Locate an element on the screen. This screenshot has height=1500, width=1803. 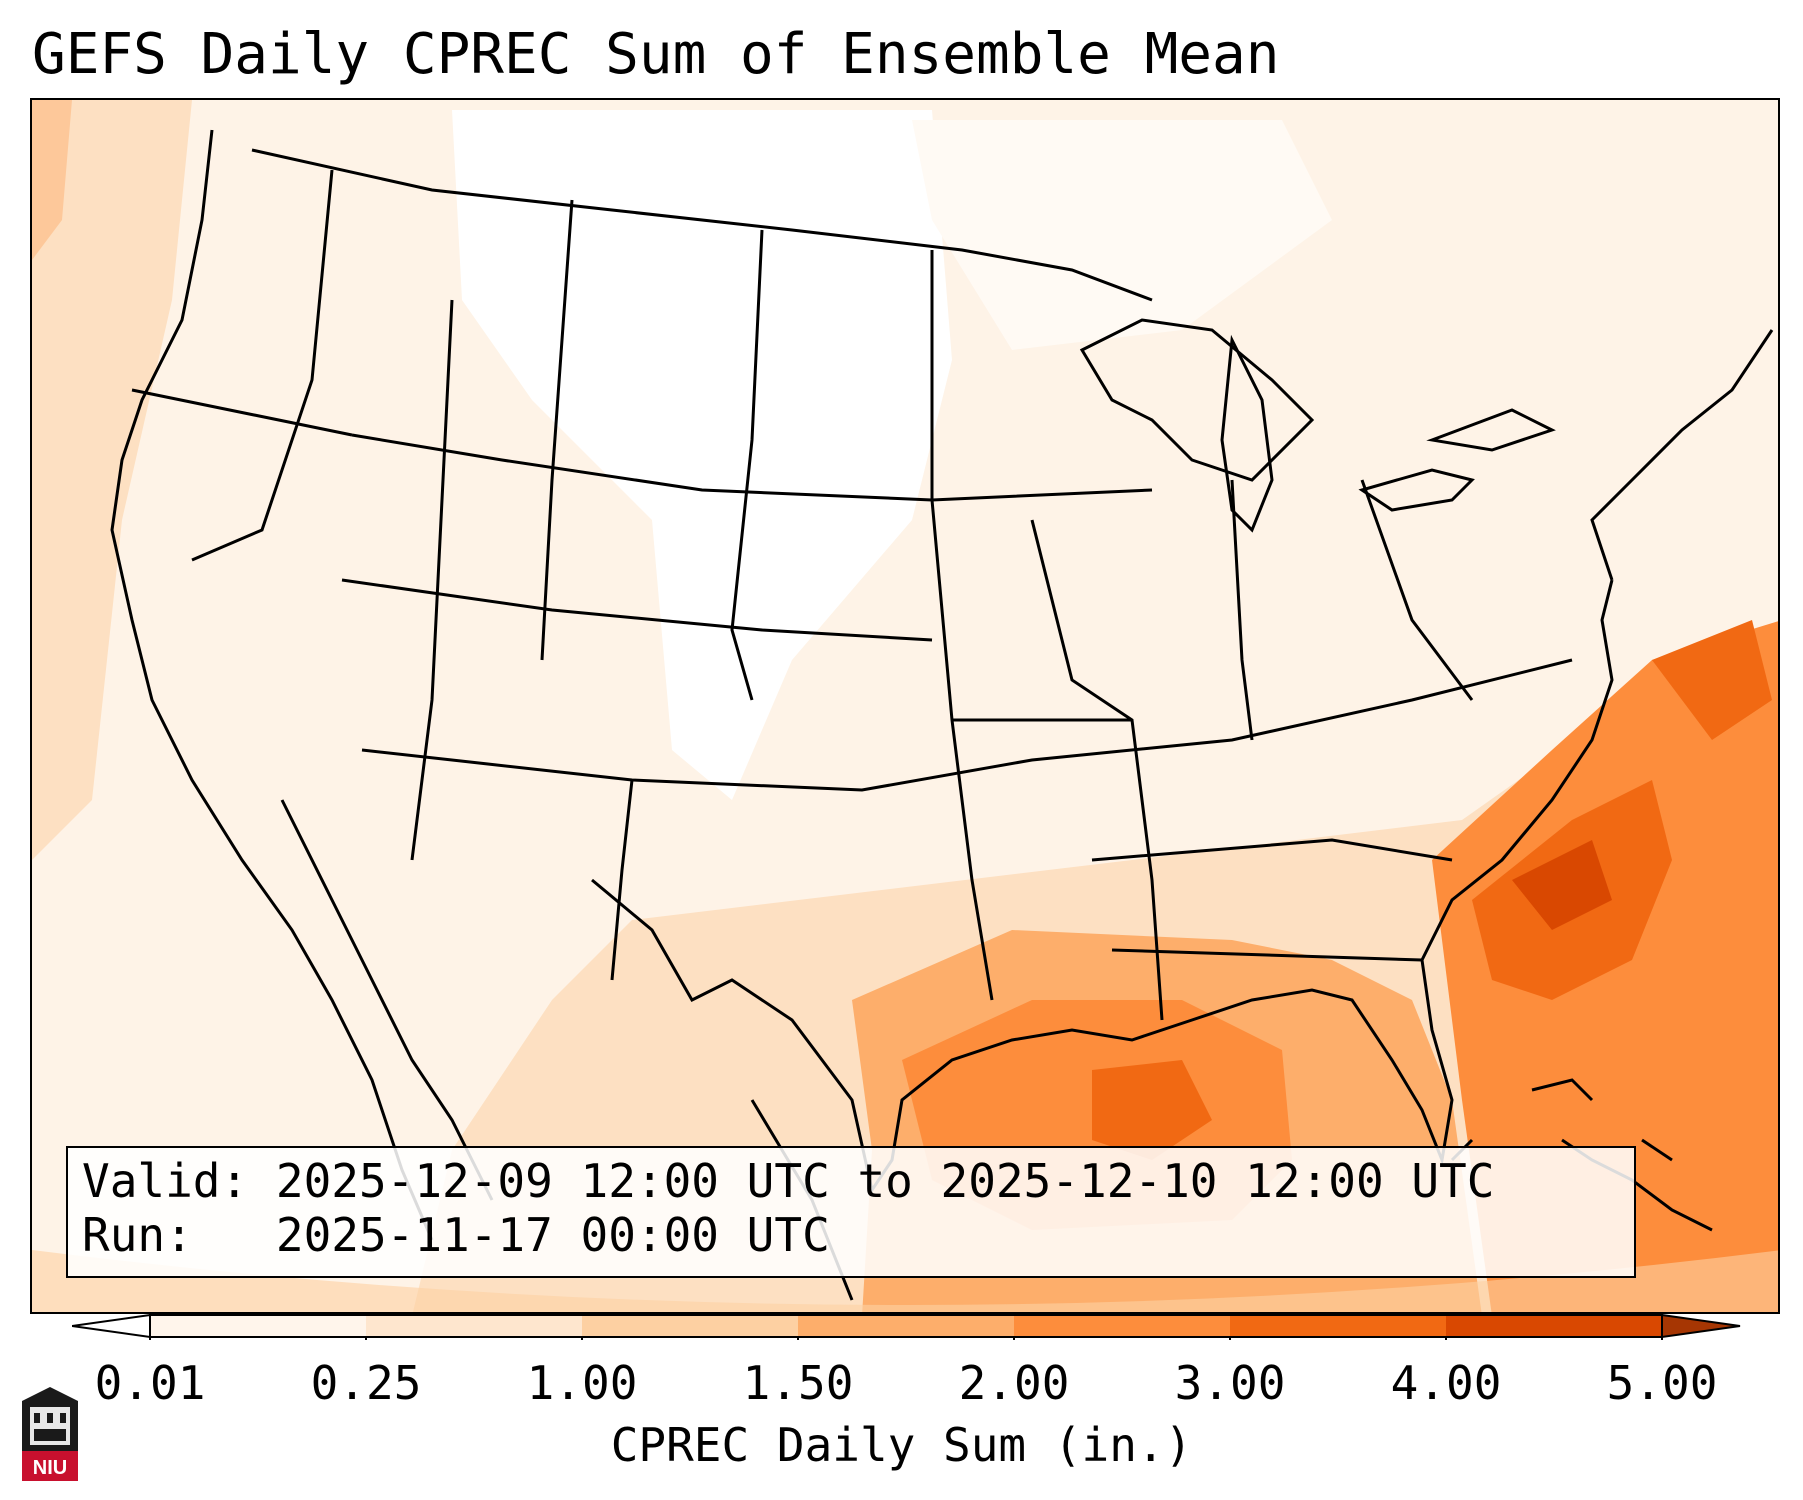
canada-border is located at coordinates (702, 225).